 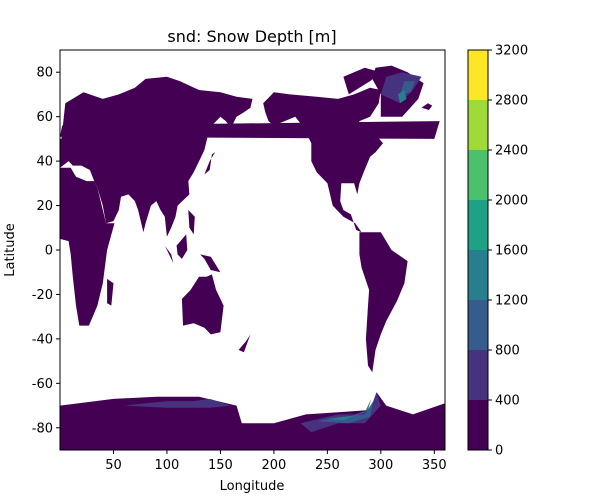 What do you see at coordinates (42, 384) in the screenshot?
I see `y-tick-label: -60` at bounding box center [42, 384].